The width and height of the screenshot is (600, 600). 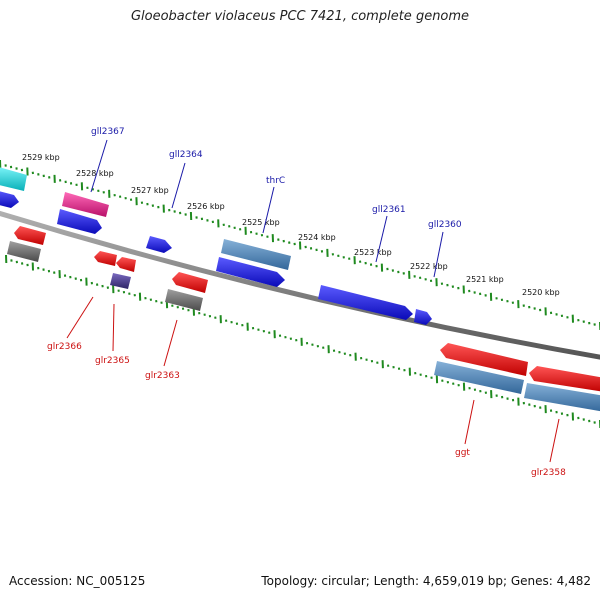 I want to click on label-gll2360: gll2360, so click(x=445, y=225).